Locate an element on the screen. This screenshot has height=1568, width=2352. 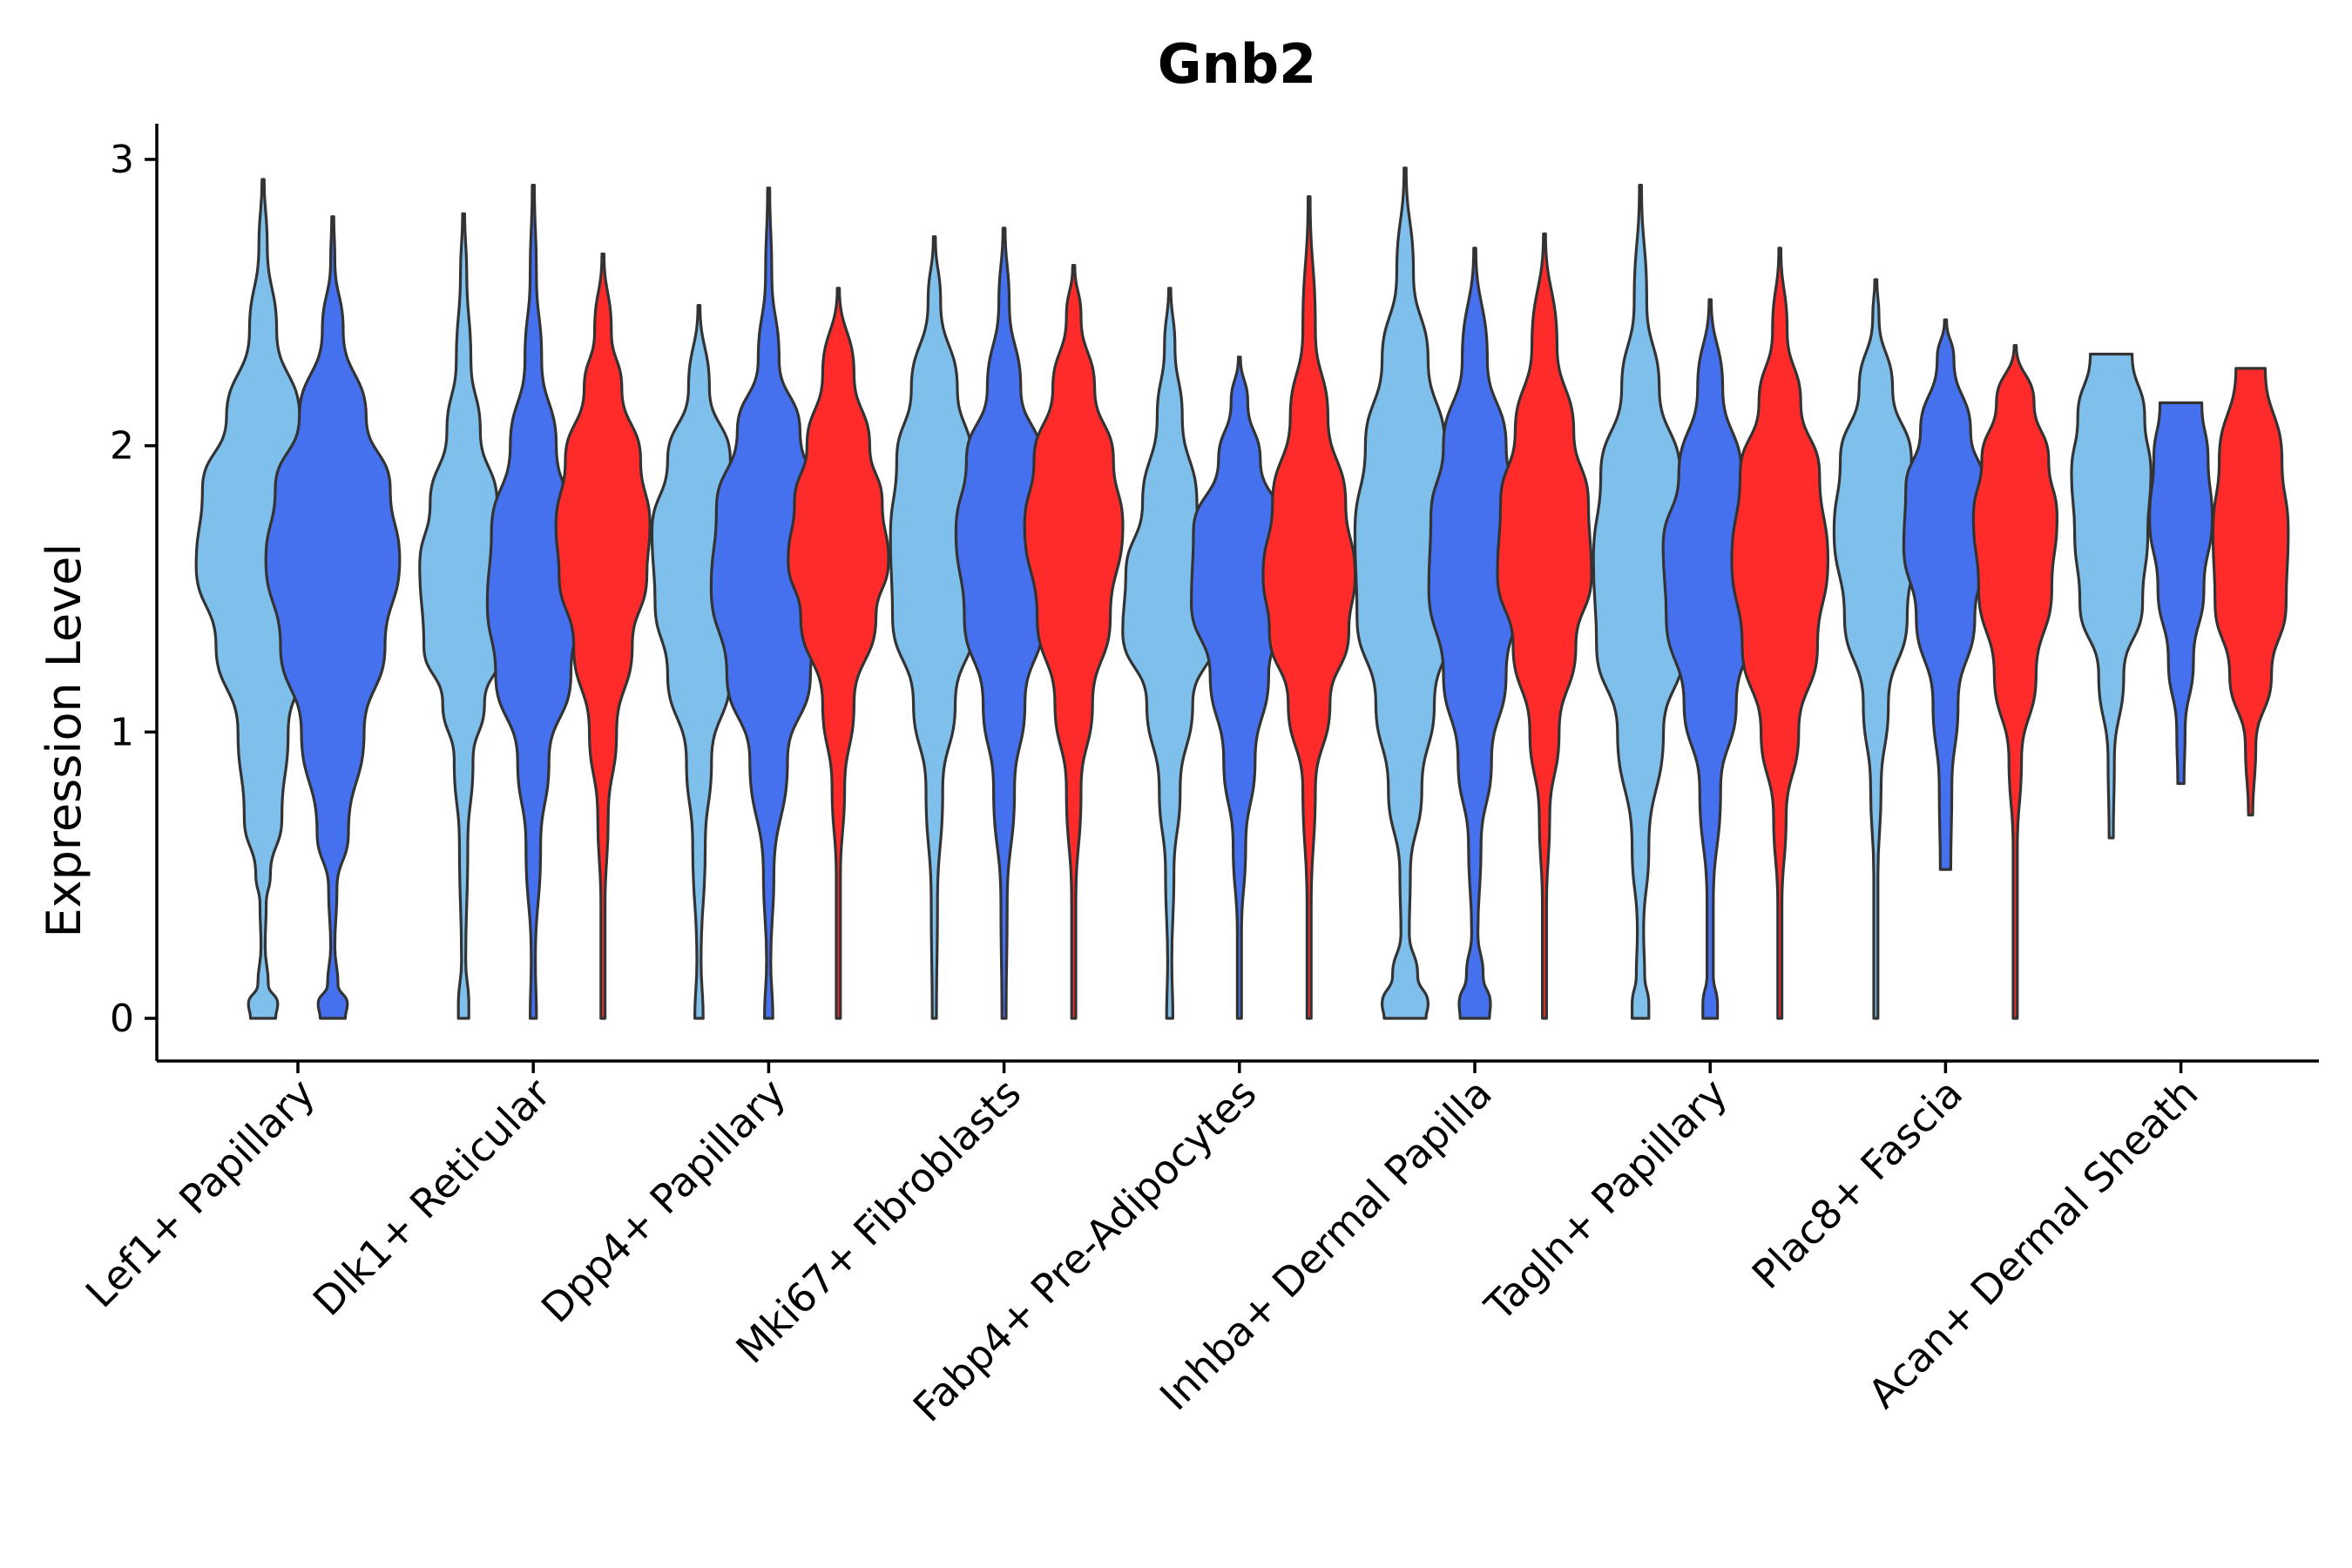
chart-title: Gnb2 is located at coordinates (1237, 64).